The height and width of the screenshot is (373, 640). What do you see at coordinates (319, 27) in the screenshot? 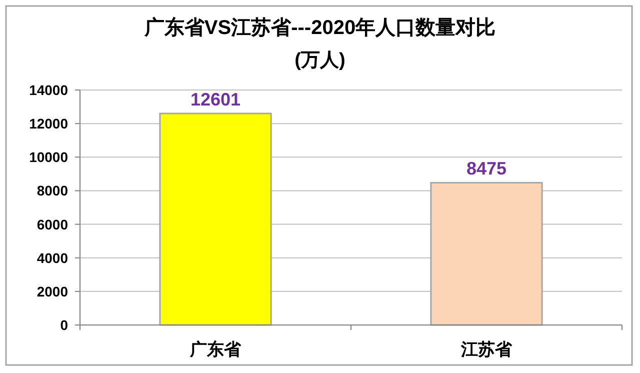
I see `chart-title: 广东省VS江苏省---2020年人口数量对比` at bounding box center [319, 27].